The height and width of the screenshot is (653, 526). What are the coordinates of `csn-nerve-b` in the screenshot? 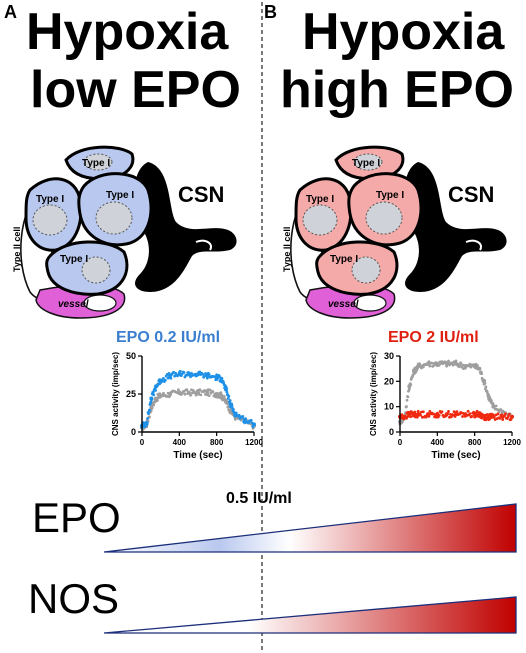 It's located at (455, 227).